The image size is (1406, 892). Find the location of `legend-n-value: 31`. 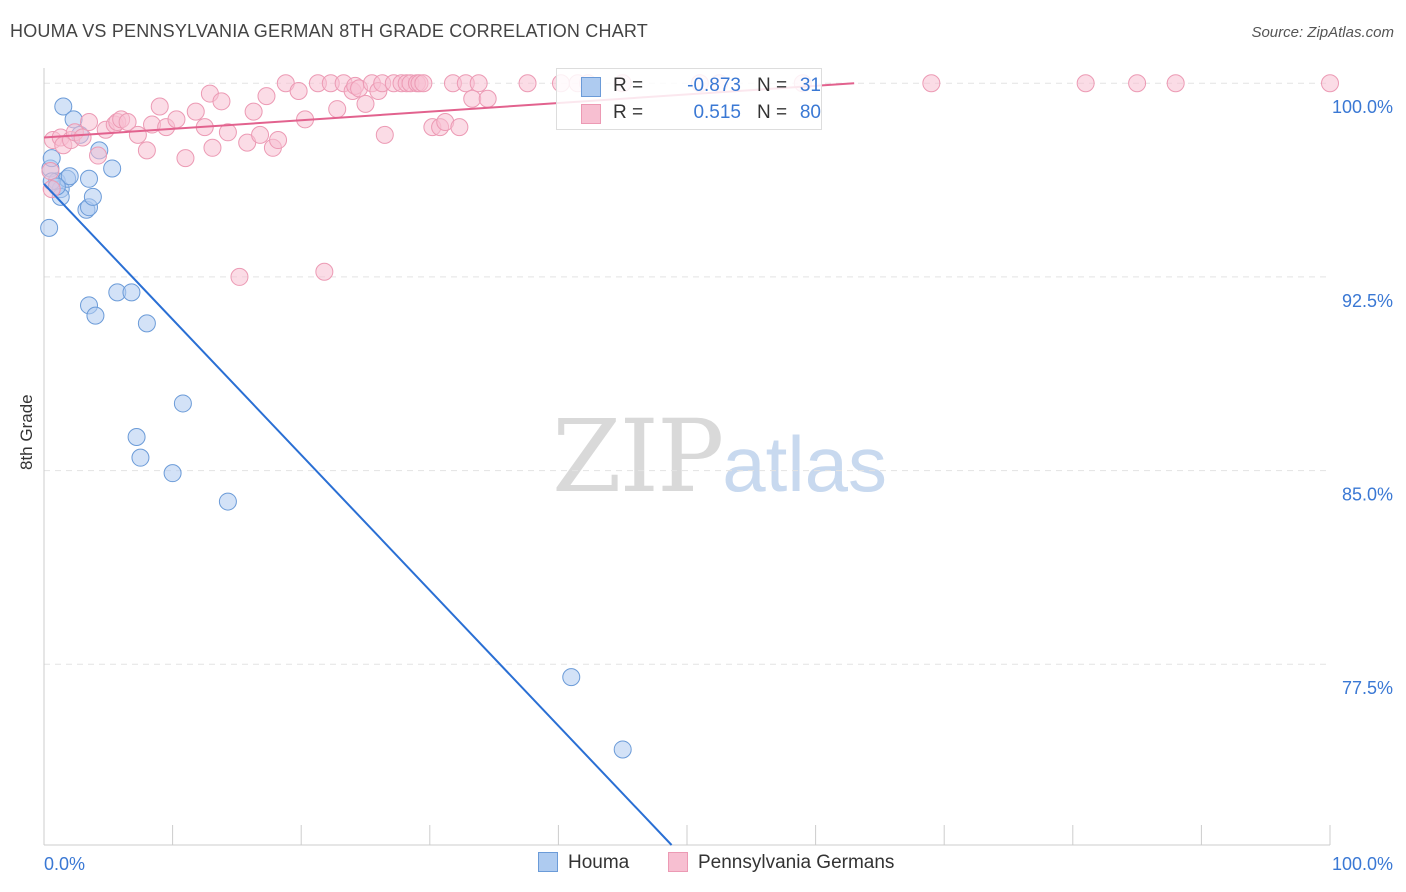

legend-n-value: 31 is located at coordinates (810, 85).